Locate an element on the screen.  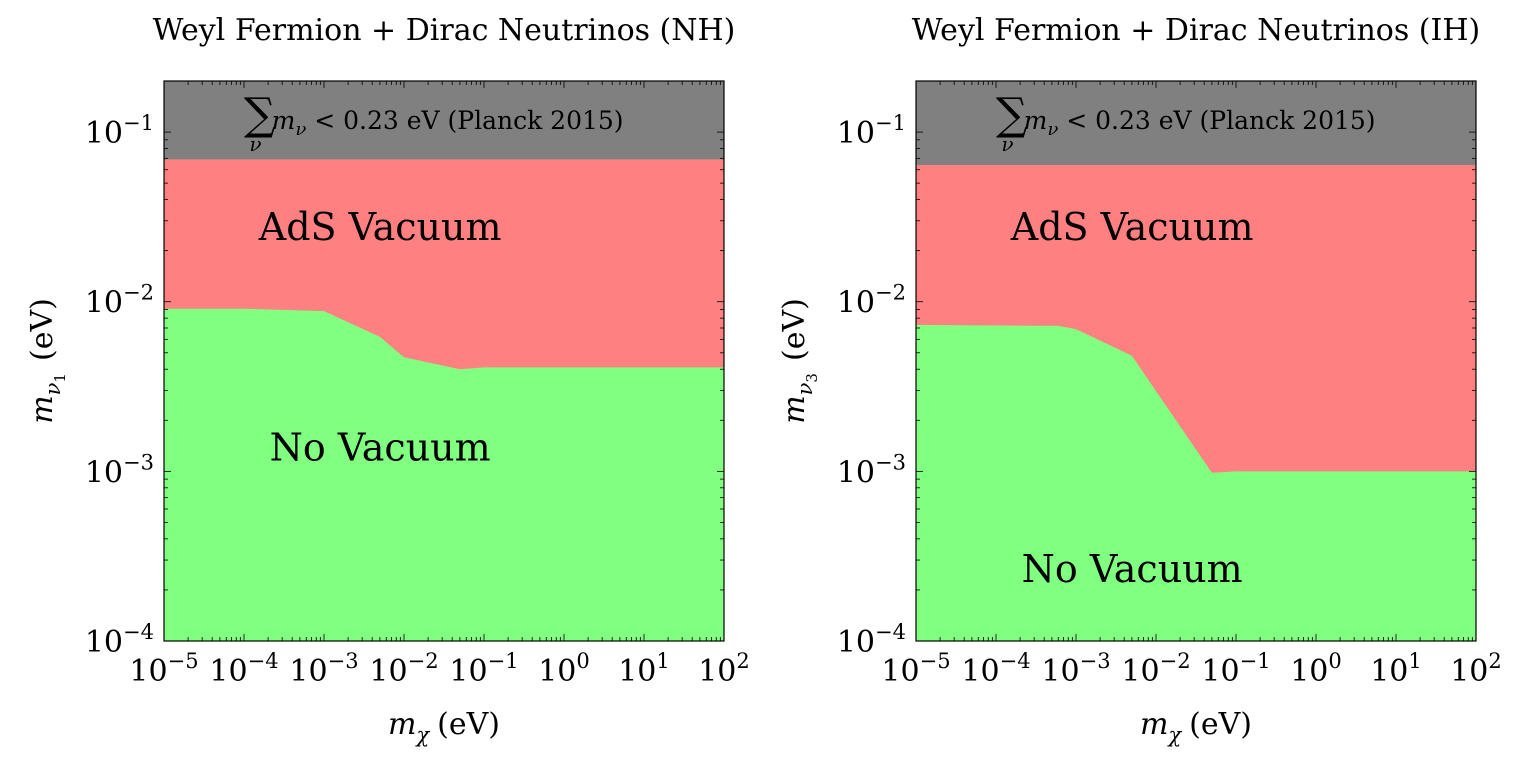
y-axis-label: mν3 (eV) is located at coordinates (799, 361).